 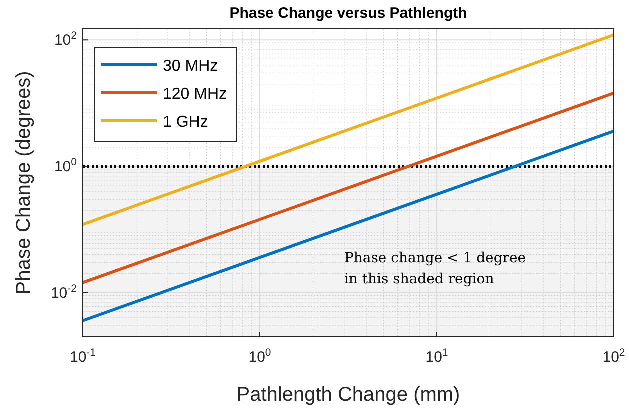 What do you see at coordinates (349, 13) in the screenshot?
I see `chart-title: Phase Change versus Pathlength` at bounding box center [349, 13].